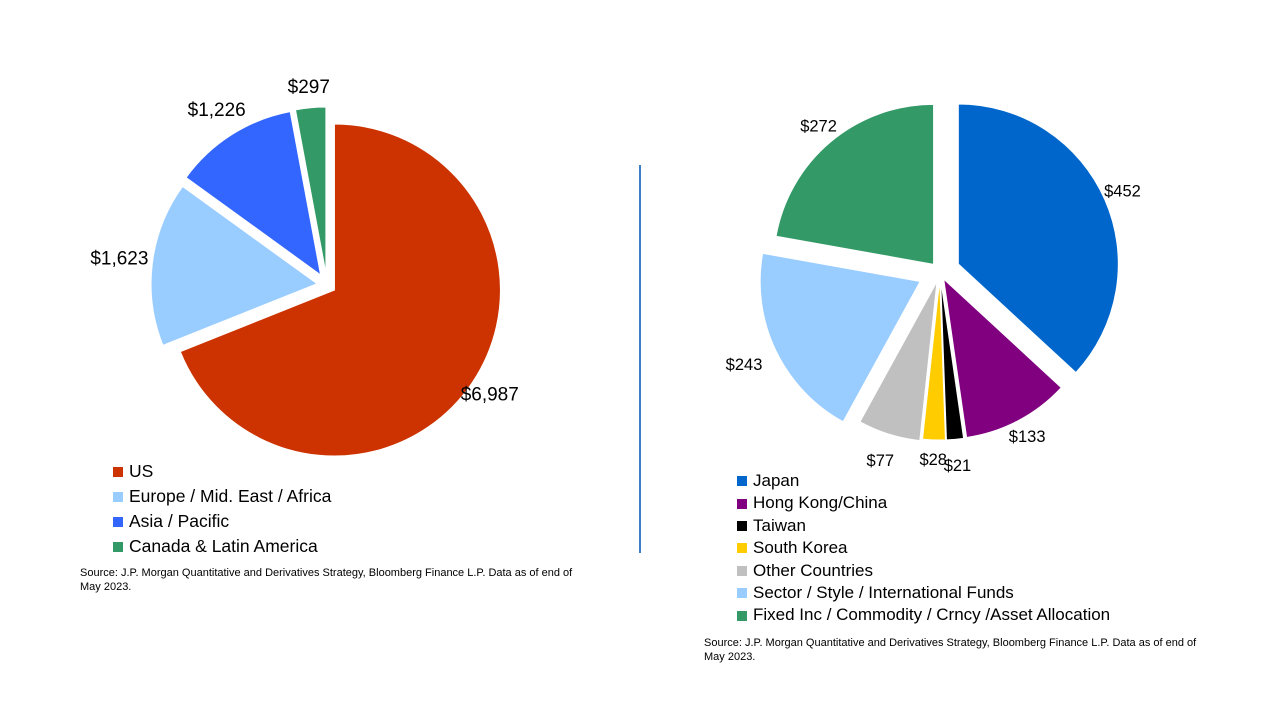  What do you see at coordinates (933, 460) in the screenshot?
I see `data-label-south-korea: $28` at bounding box center [933, 460].